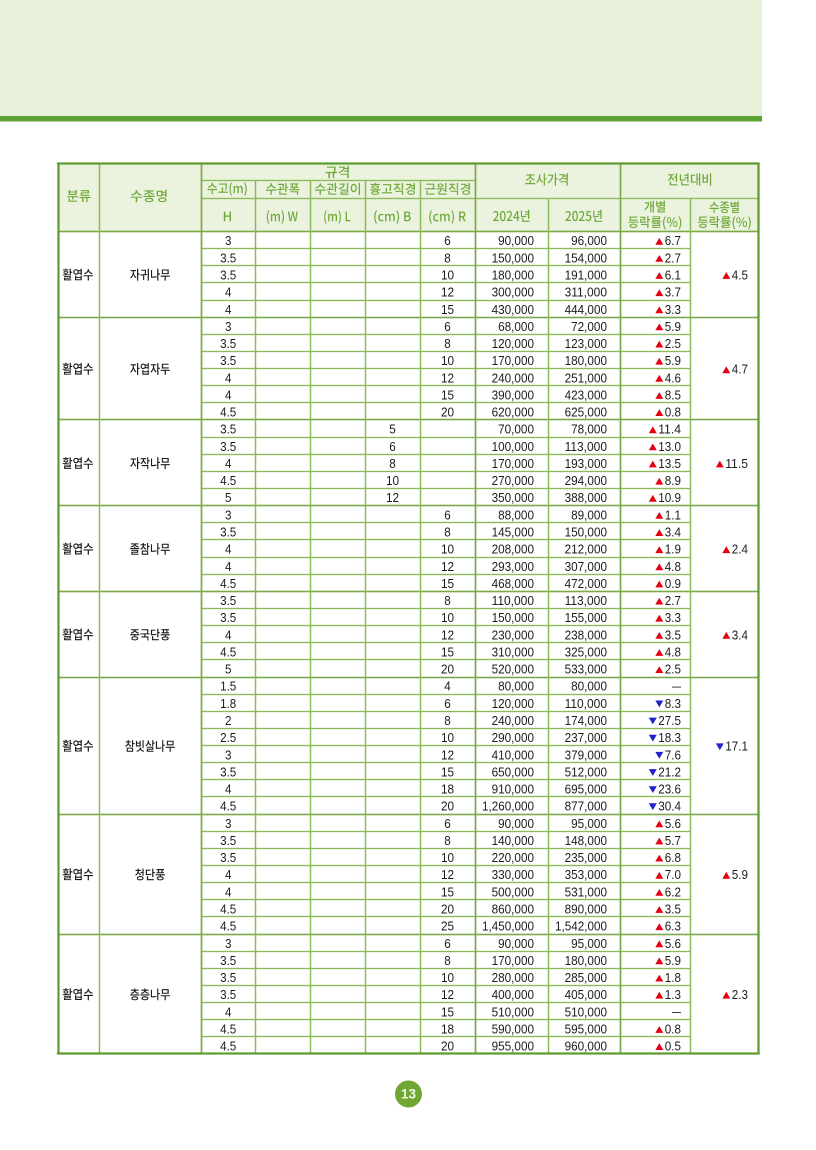 The image size is (816, 1150). What do you see at coordinates (513, 840) in the screenshot?
I see `svg-text: 140,000` at bounding box center [513, 840].